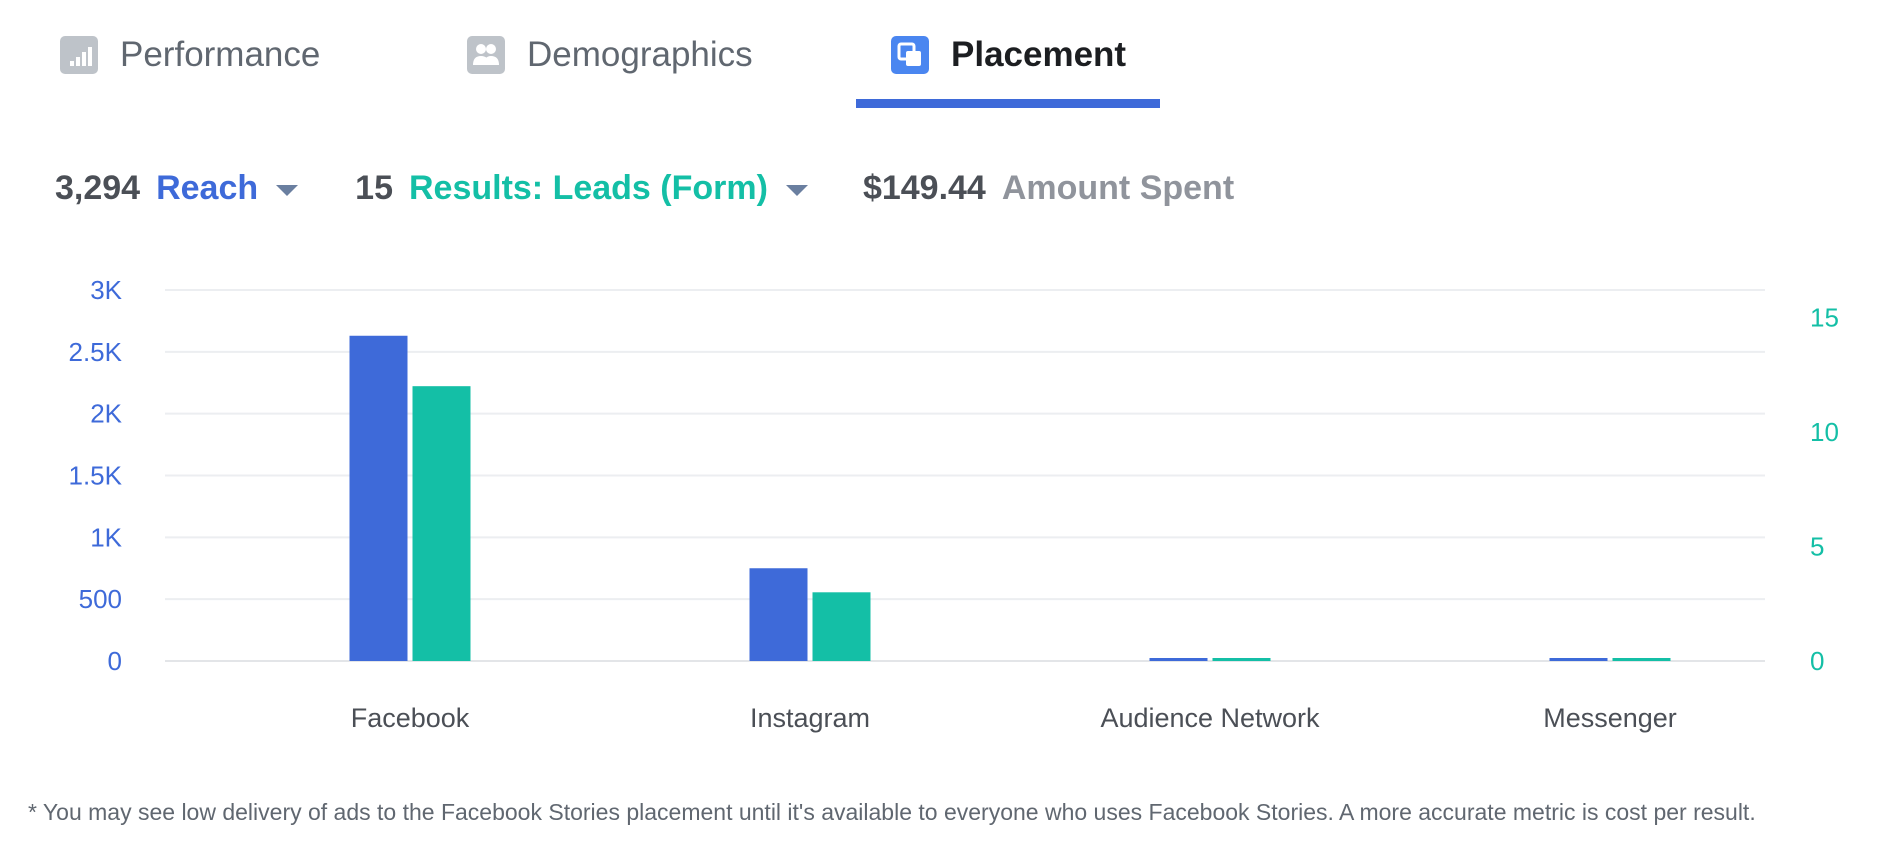  What do you see at coordinates (115, 661) in the screenshot?
I see `y-left-tick-label: 0` at bounding box center [115, 661].